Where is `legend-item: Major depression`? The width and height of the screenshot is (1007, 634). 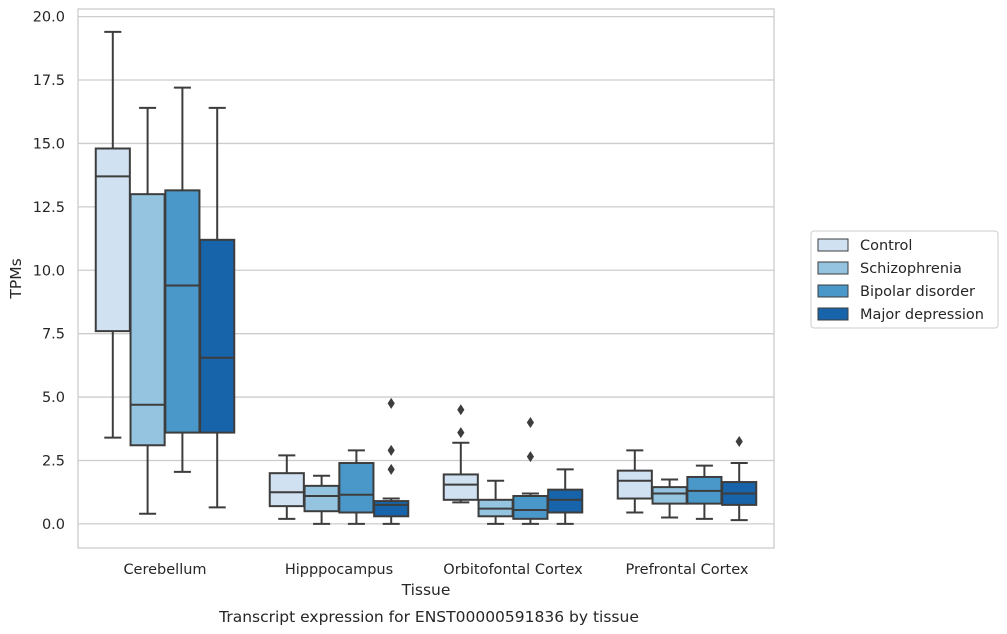
legend-item: Major depression is located at coordinates (900, 315).